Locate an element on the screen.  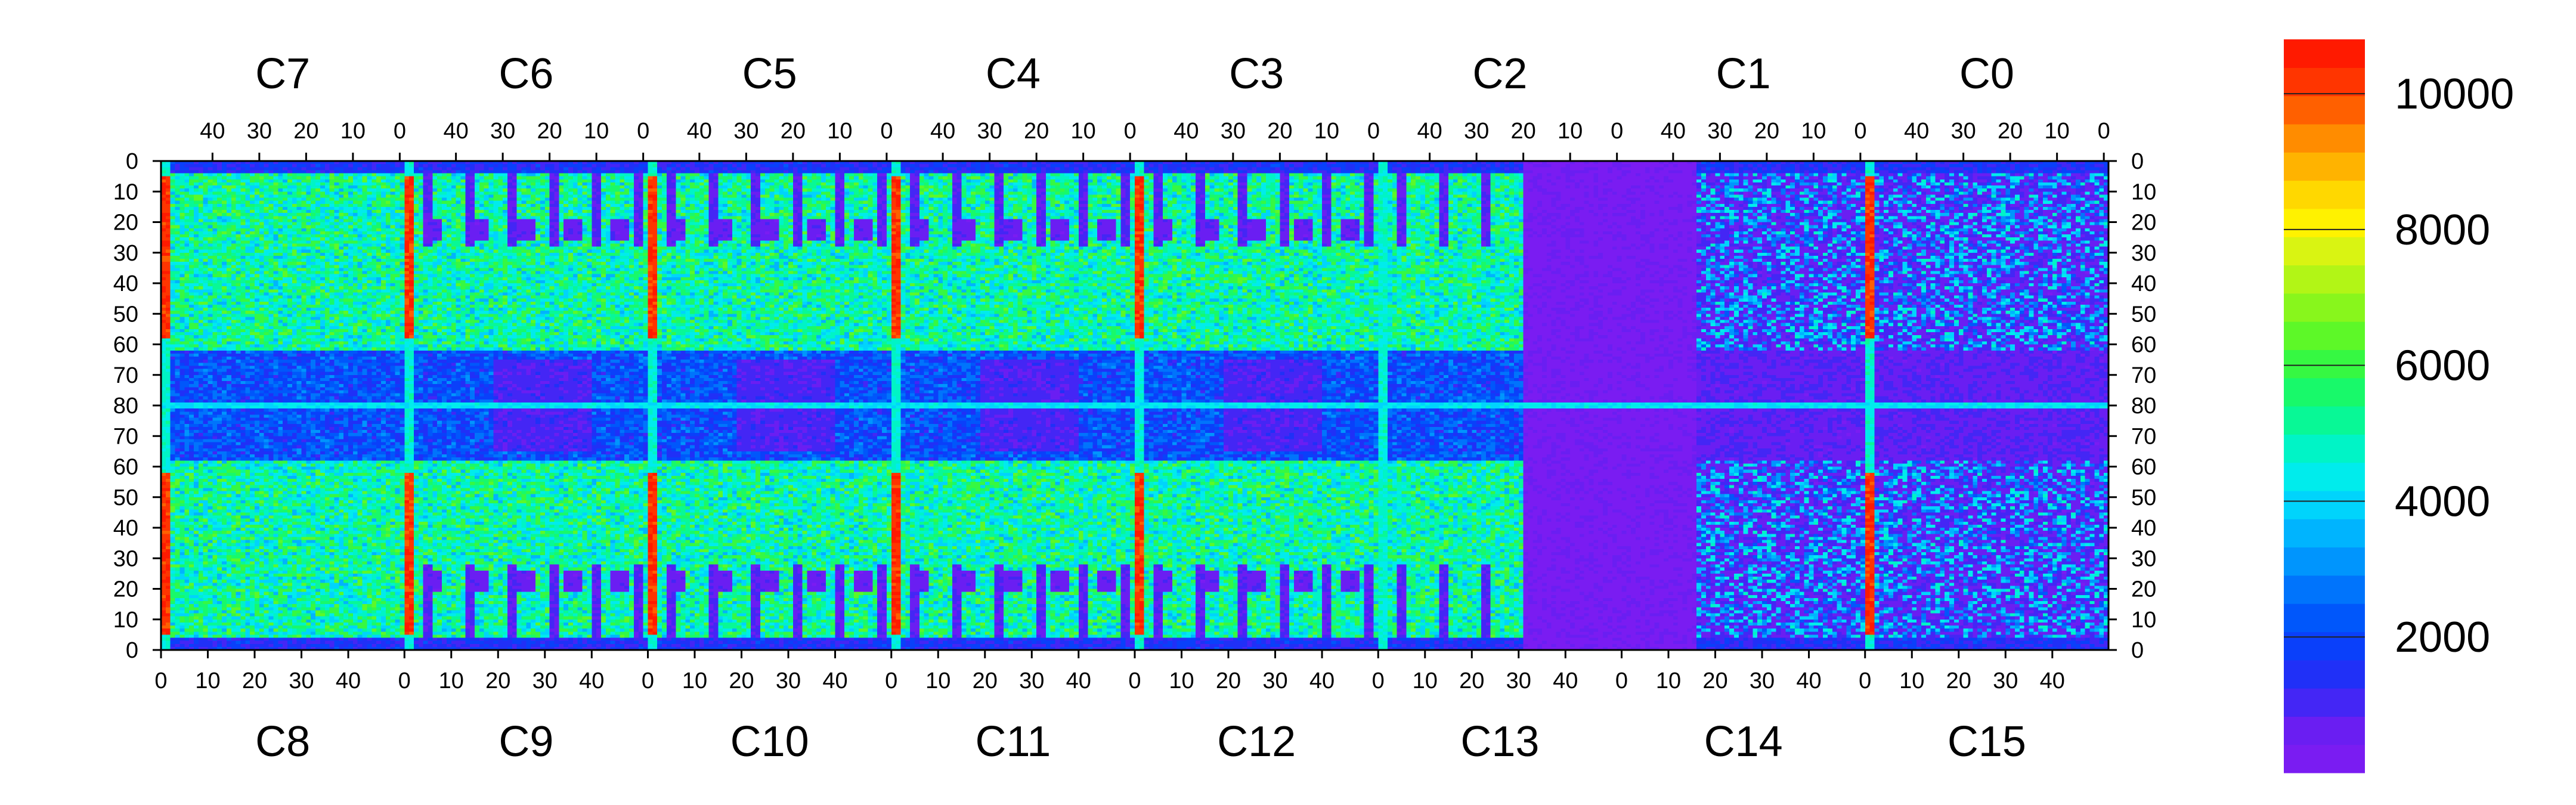
chip-label-bottom: C8 is located at coordinates (282, 742).